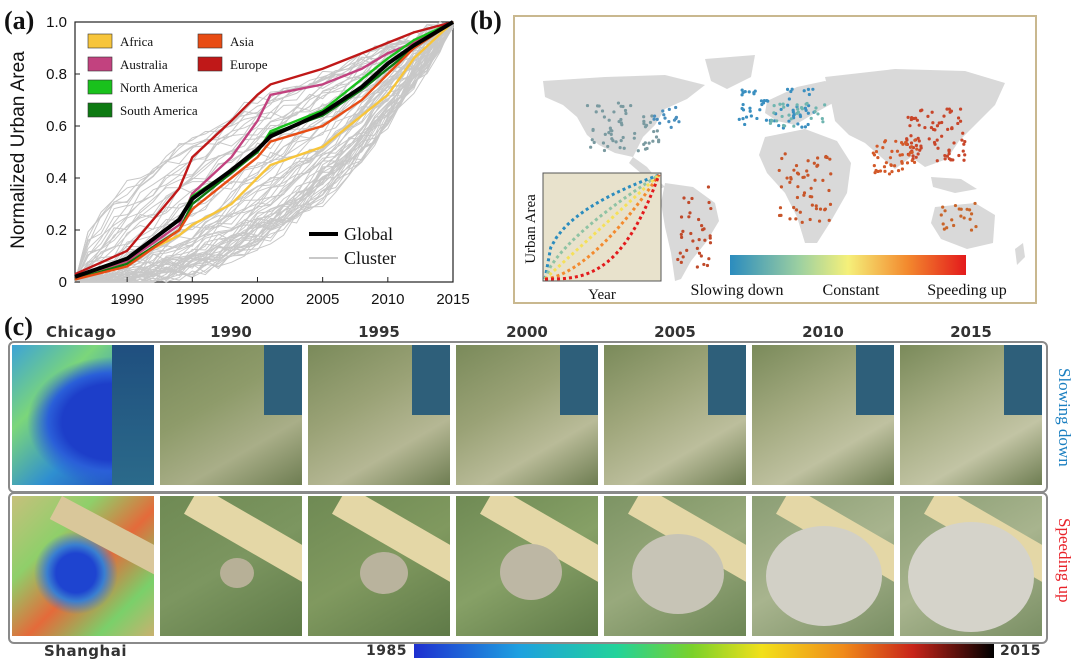  Describe the element at coordinates (100, 64) in the screenshot. I see `legend-swatch` at that location.